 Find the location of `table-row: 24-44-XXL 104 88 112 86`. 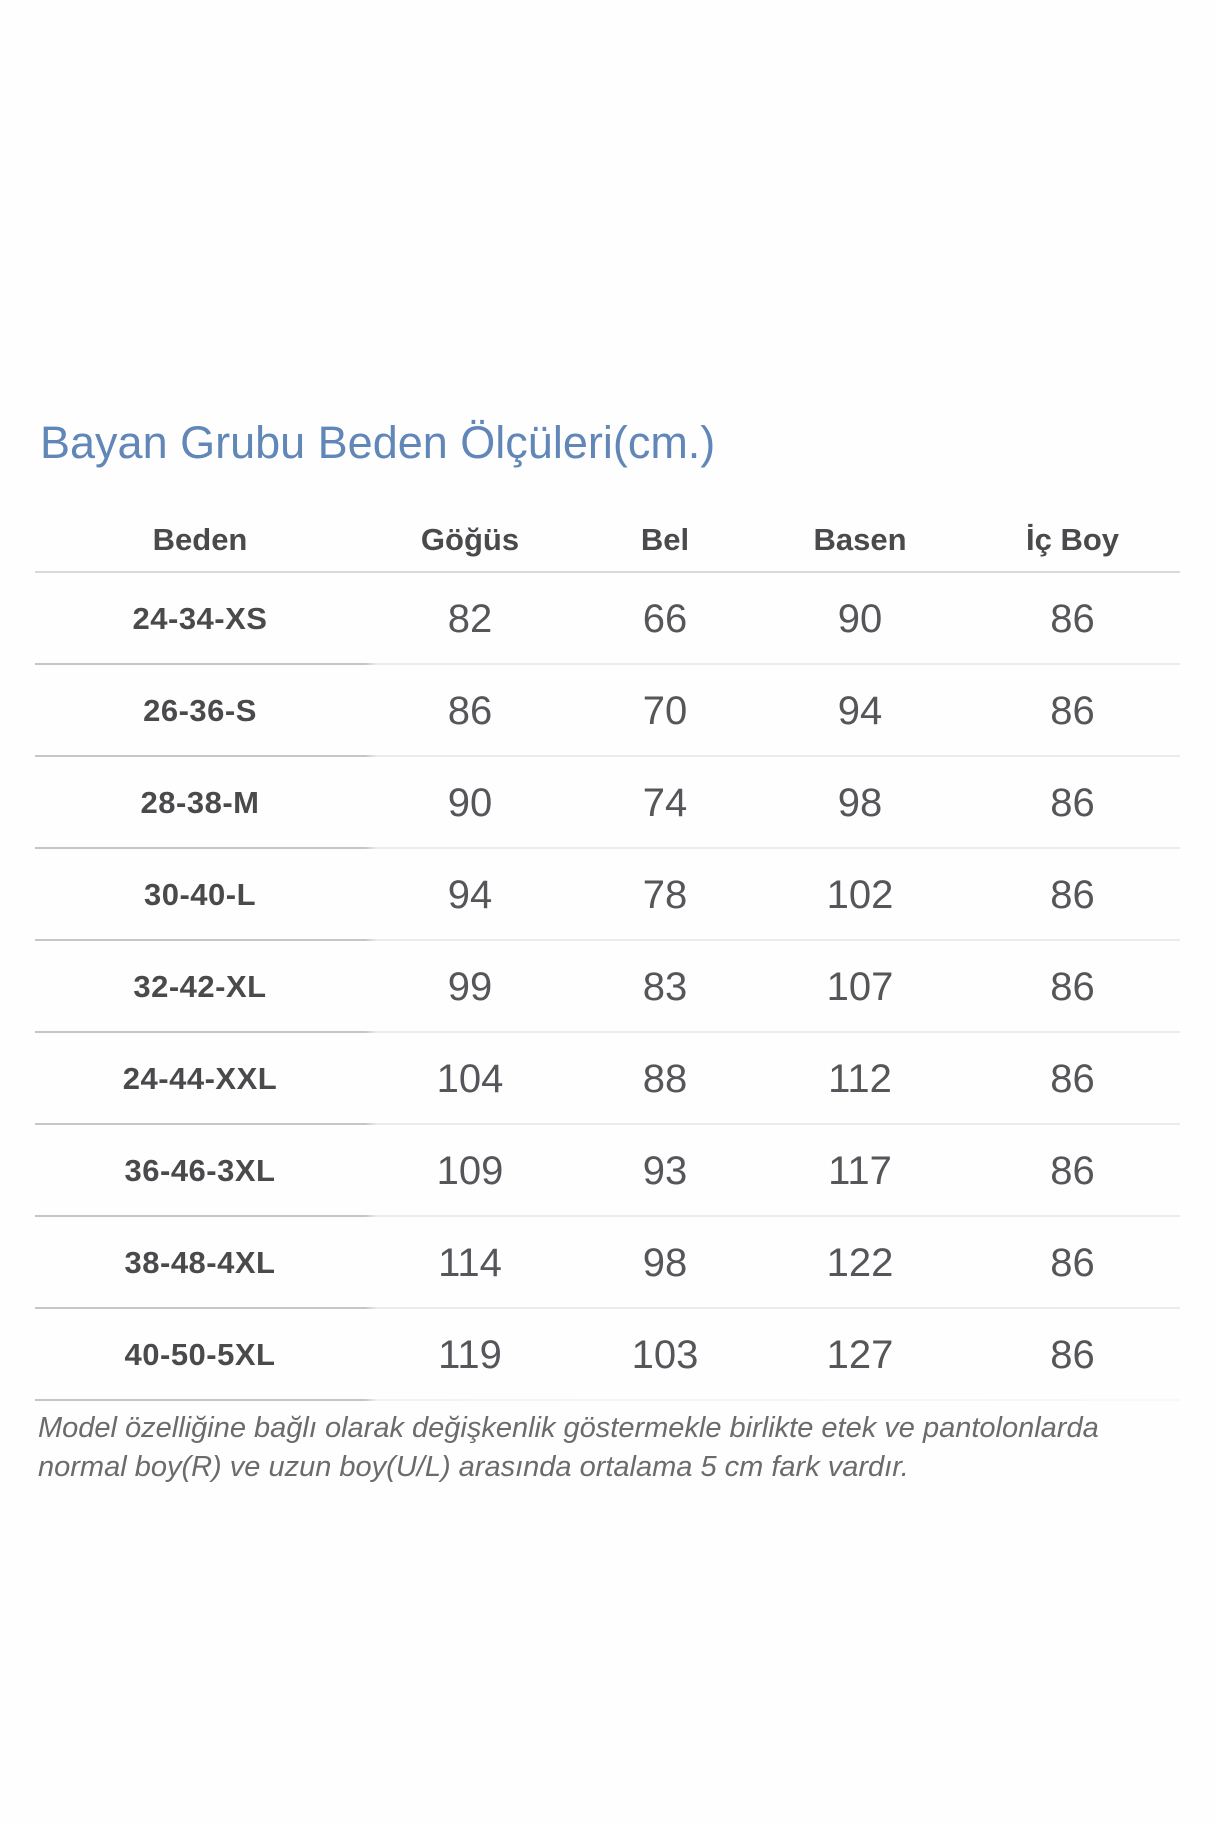

table-row: 24-44-XXL 104 88 112 86 is located at coordinates (607, 1079).